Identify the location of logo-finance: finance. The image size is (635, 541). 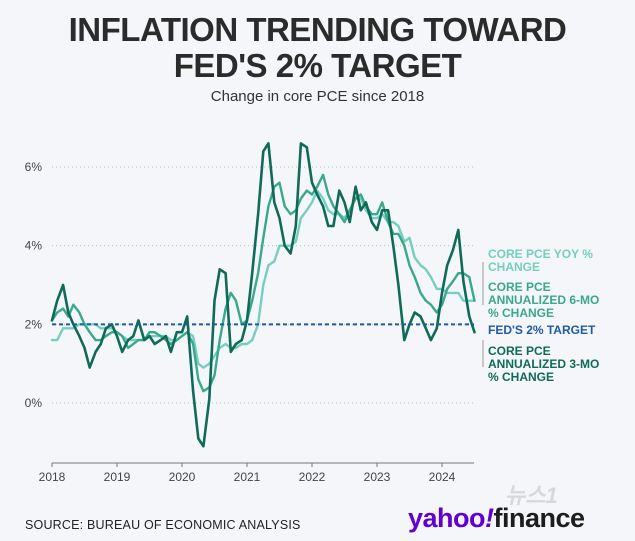
(539, 518).